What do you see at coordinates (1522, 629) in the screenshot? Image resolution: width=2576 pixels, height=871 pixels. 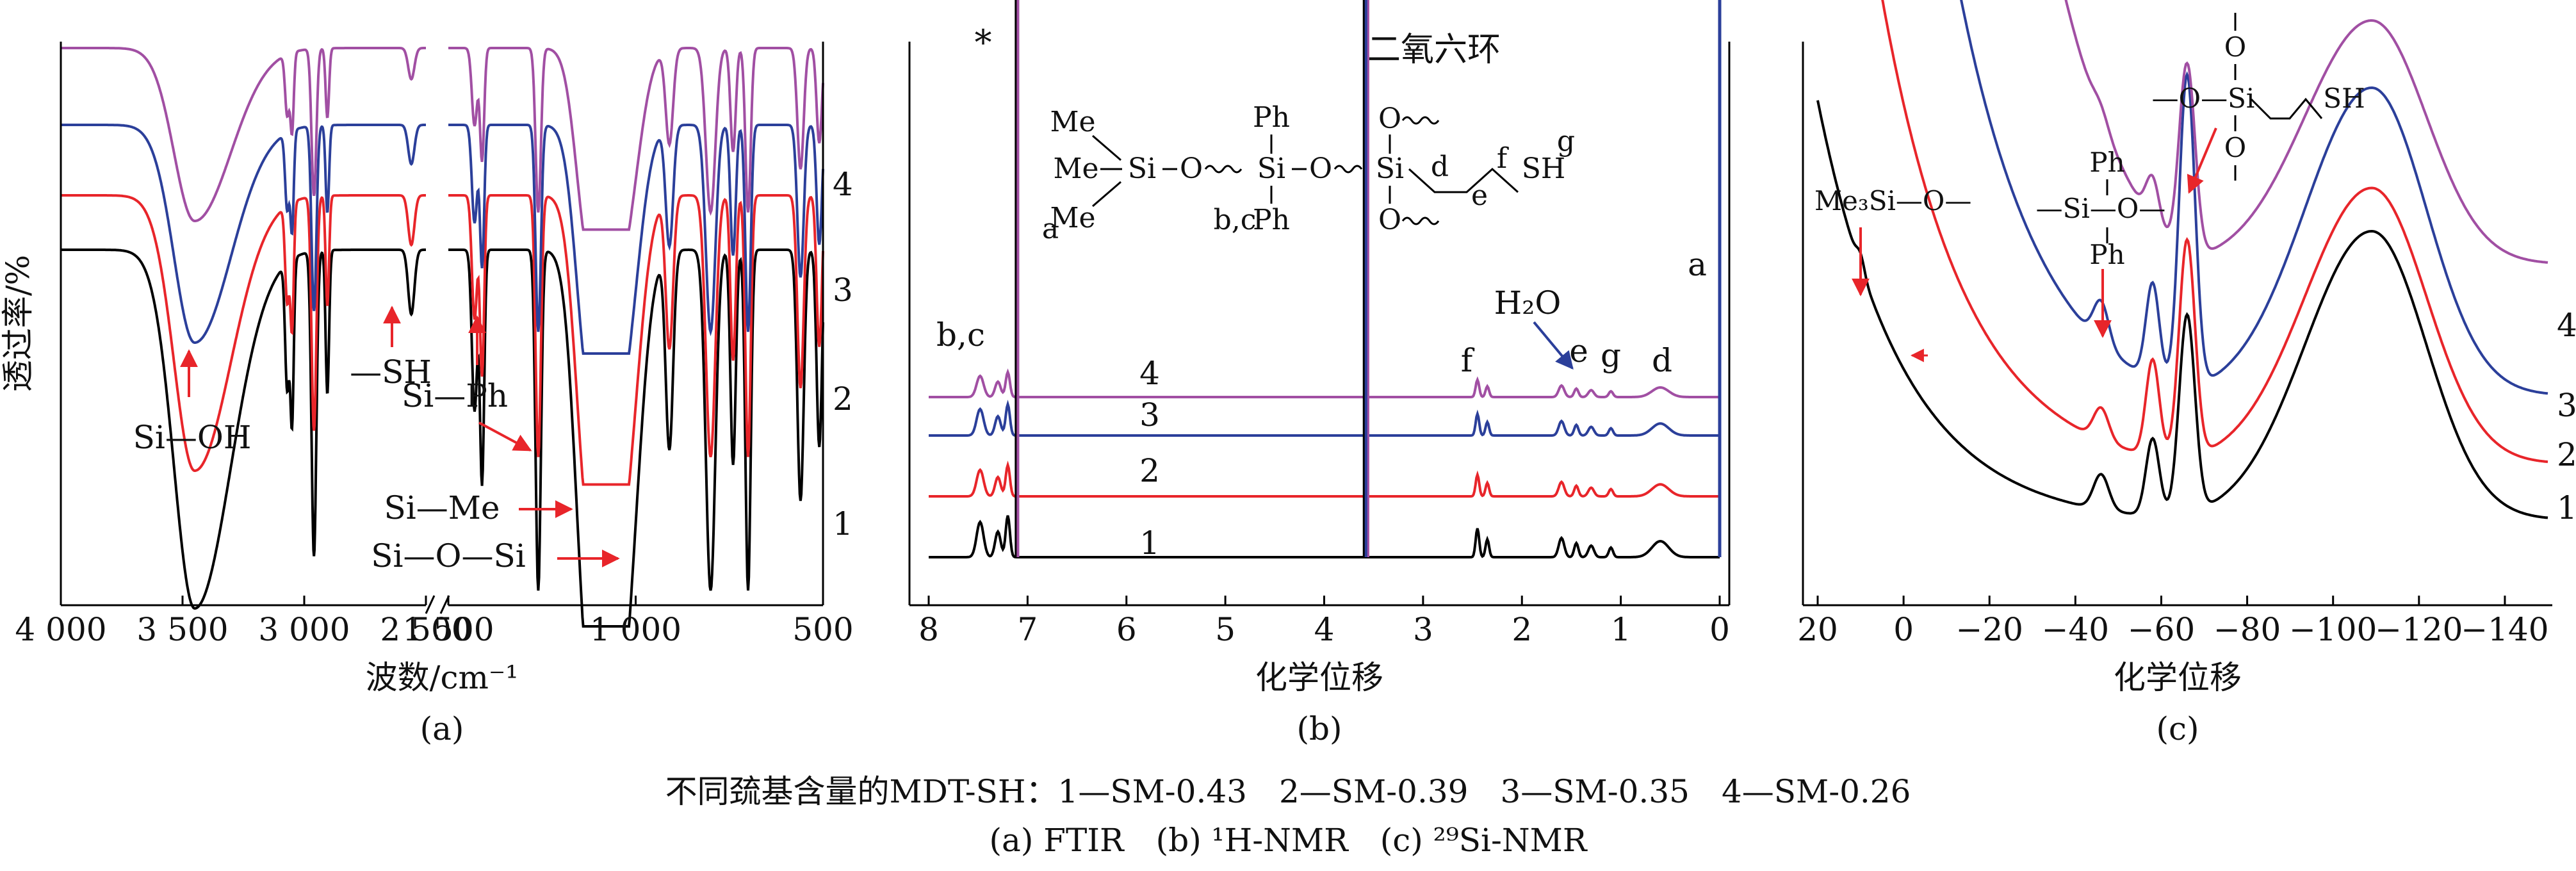 I see `panel-b-xtick-label: 2` at bounding box center [1522, 629].